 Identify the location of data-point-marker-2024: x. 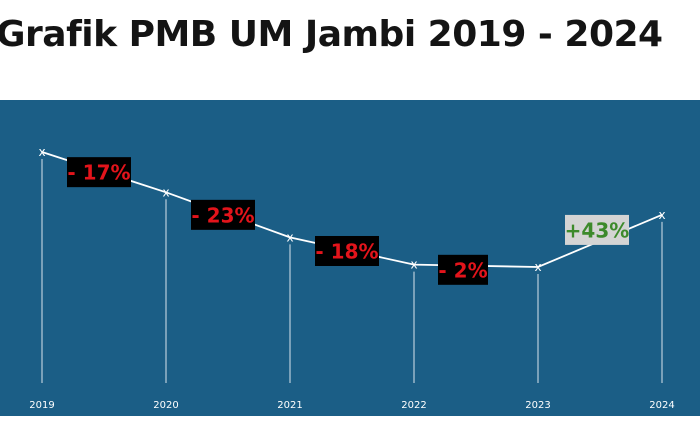
(661, 215).